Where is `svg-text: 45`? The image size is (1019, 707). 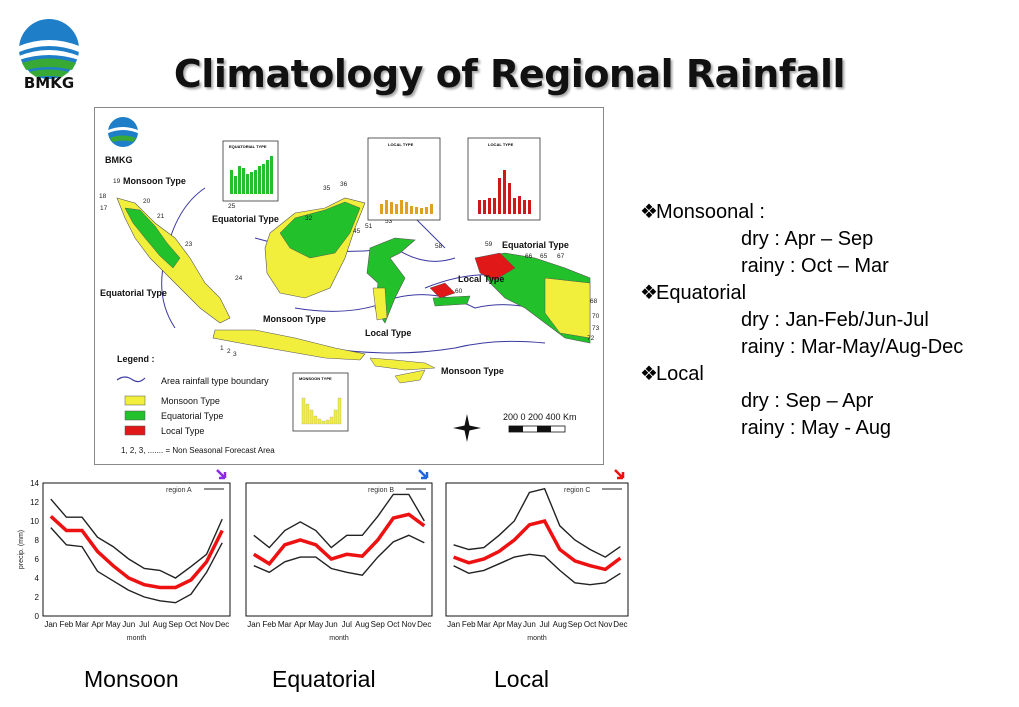
svg-text: 45 is located at coordinates (357, 231).